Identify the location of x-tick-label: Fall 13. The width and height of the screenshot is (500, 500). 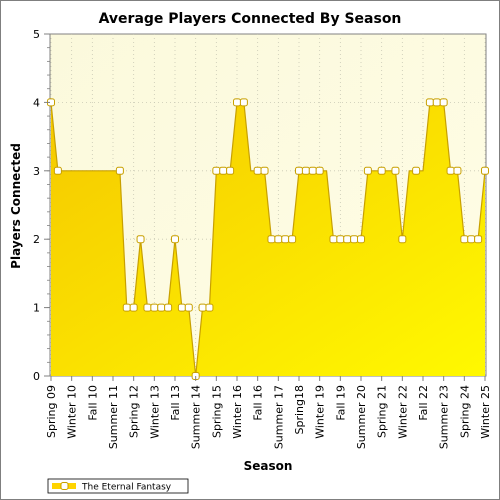
(175, 403).